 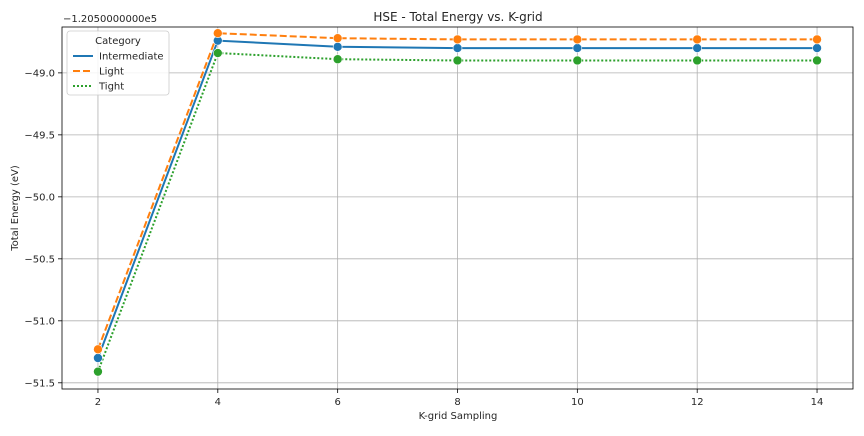 What do you see at coordinates (39, 259) in the screenshot?
I see `y-tick-label: −50.5` at bounding box center [39, 259].